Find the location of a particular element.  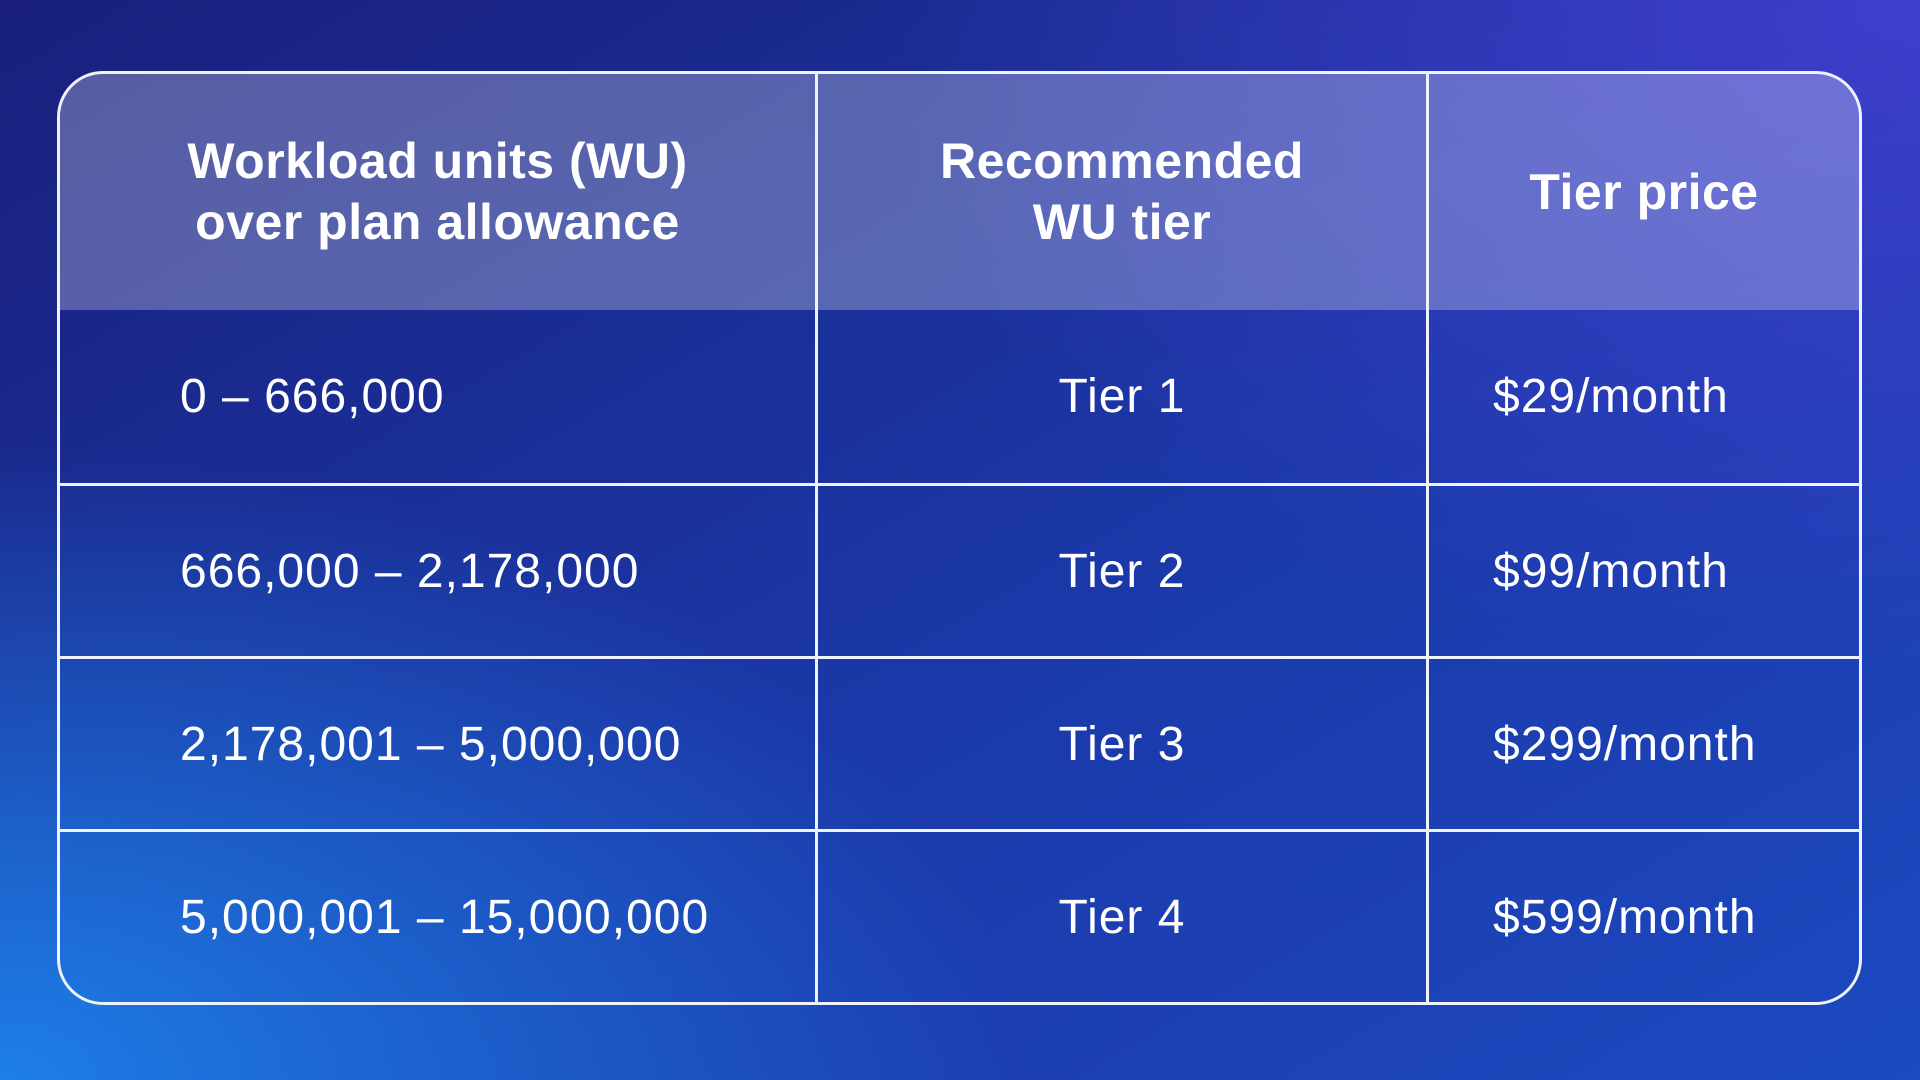

tier-cell: Tier 2 is located at coordinates (1123, 569).